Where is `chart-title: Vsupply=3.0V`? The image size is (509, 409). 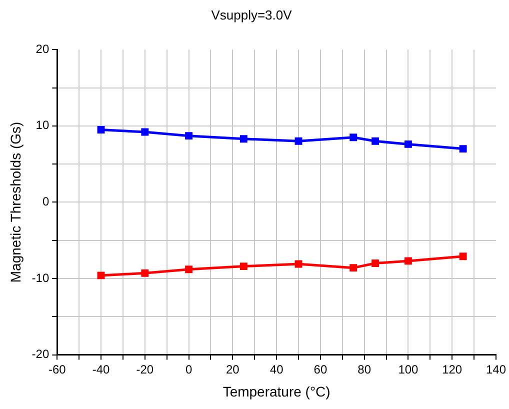 chart-title: Vsupply=3.0V is located at coordinates (251, 14).